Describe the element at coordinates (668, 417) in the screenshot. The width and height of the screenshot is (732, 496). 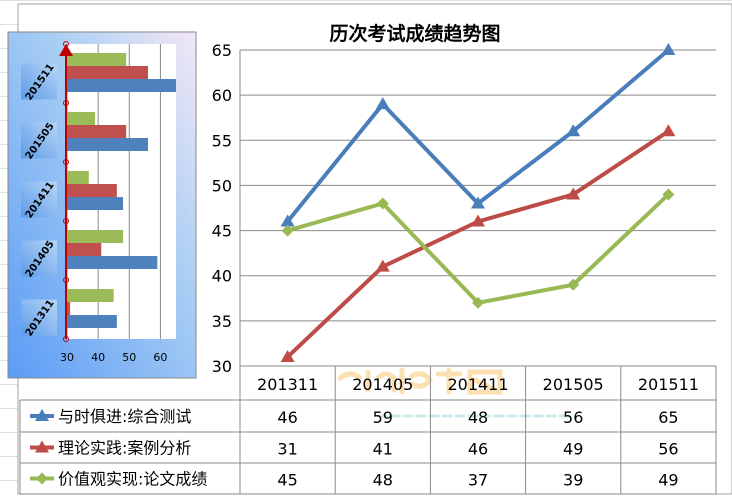
I see `table-cell-value: 65` at that location.